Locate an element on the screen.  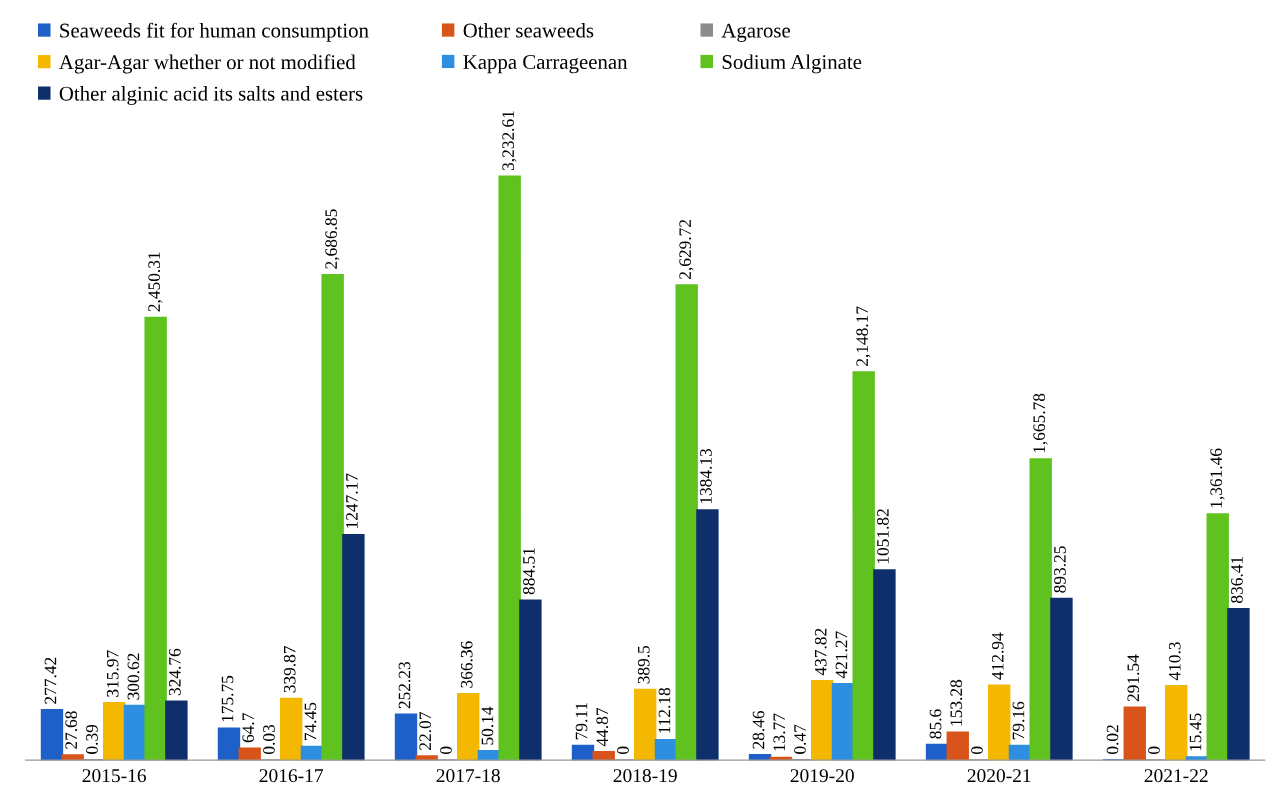
x-tick-label: 2017-18 is located at coordinates (468, 776).